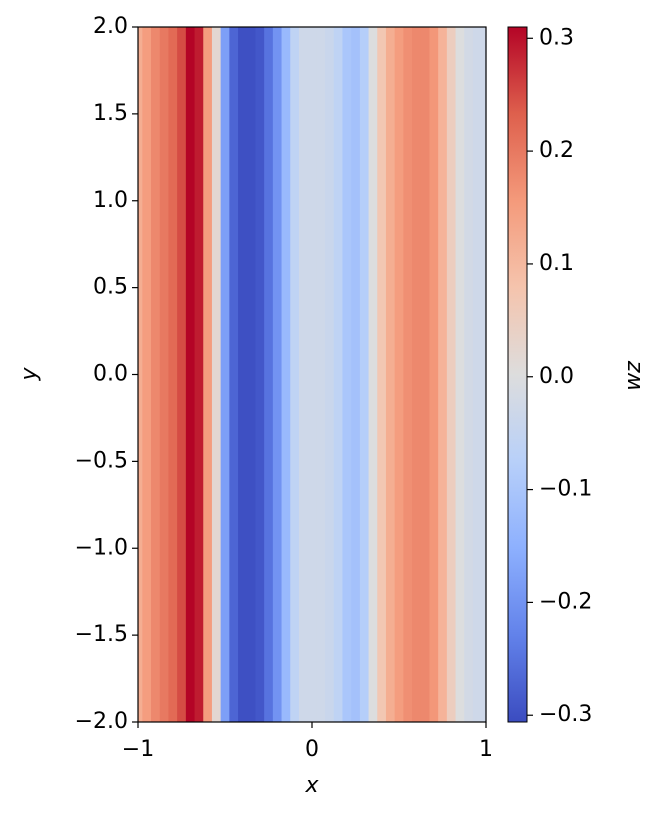  Describe the element at coordinates (110, 287) in the screenshot. I see `y-tick-label: 0.5` at that location.